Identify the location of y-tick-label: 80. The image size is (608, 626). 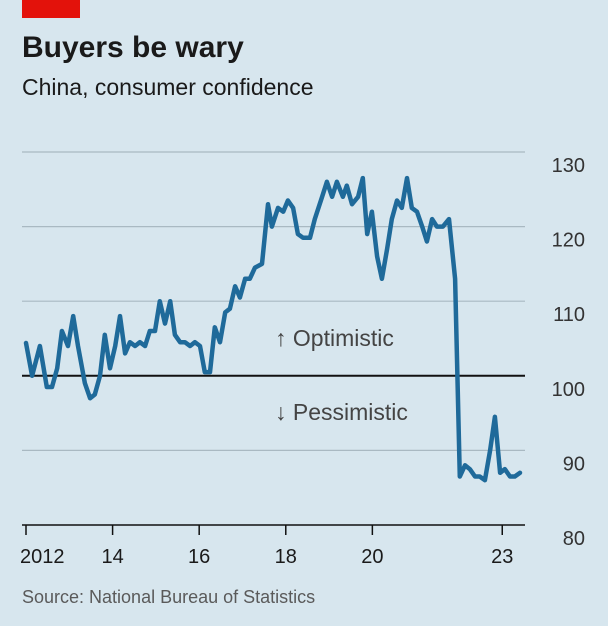
(574, 539).